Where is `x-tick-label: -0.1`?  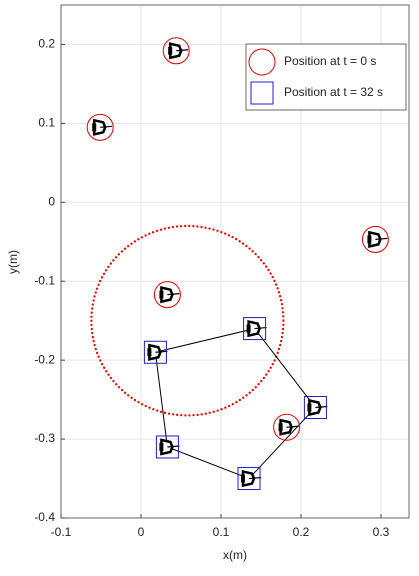
x-tick-label: -0.1 is located at coordinates (61, 532).